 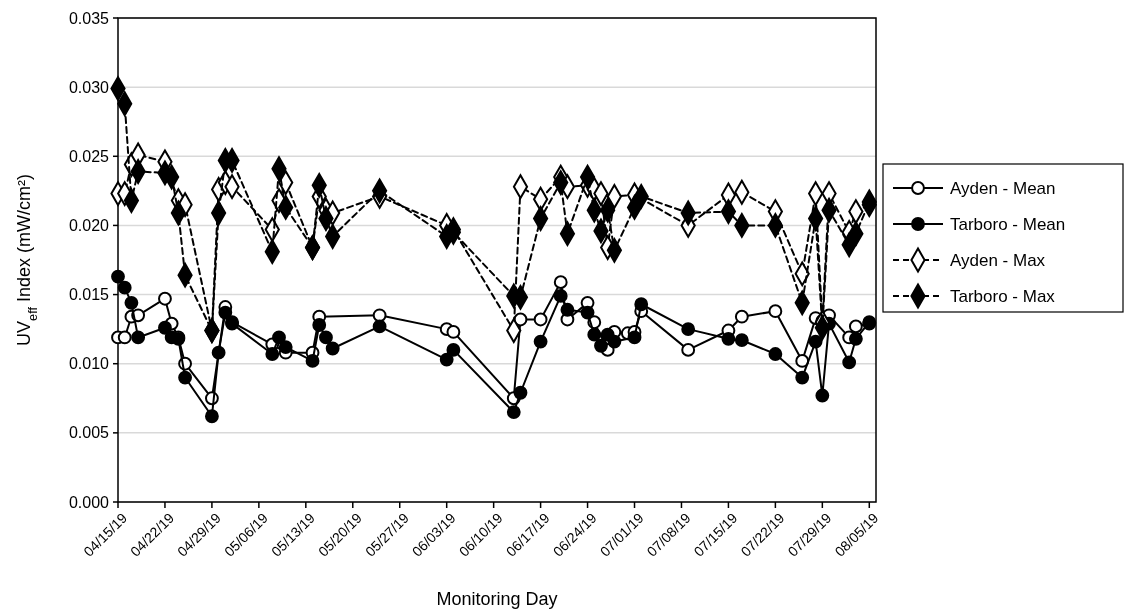 What do you see at coordinates (89, 156) in the screenshot?
I see `y-tick-label: 0.025` at bounding box center [89, 156].